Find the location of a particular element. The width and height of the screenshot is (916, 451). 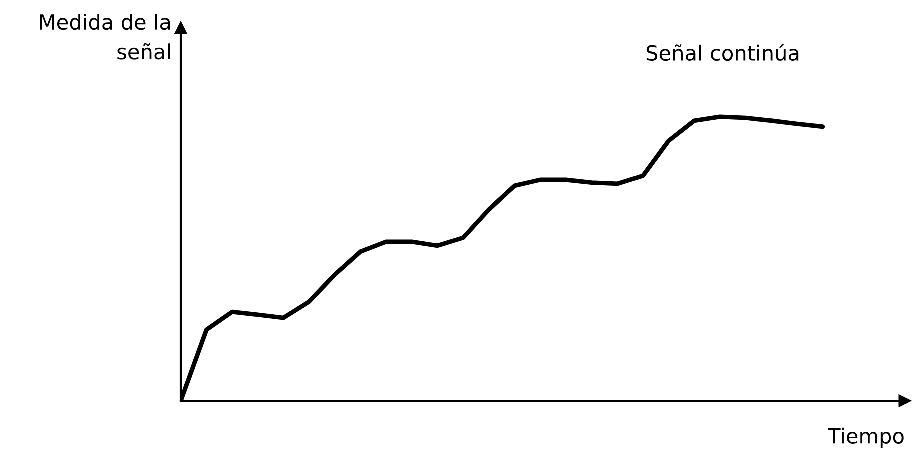

x-axis-title: Tiempo is located at coordinates (866, 438).